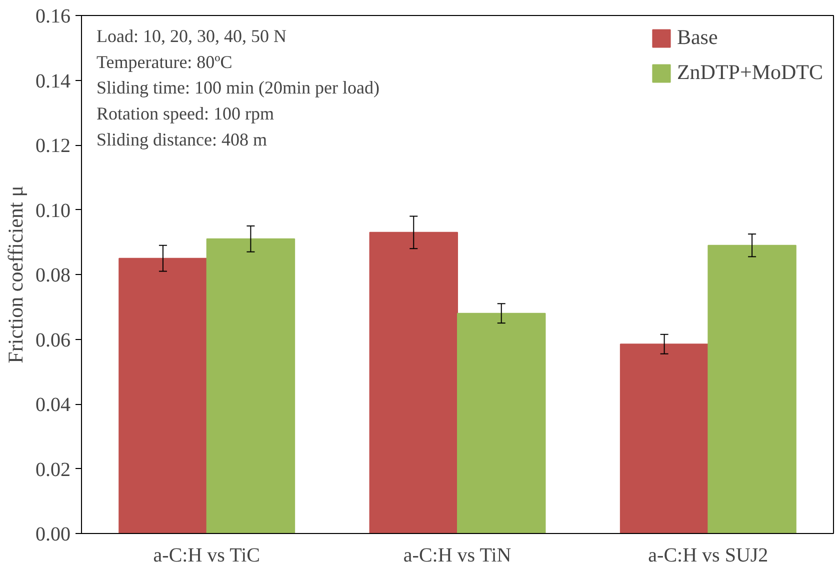 Image resolution: width=838 pixels, height=569 pixels. Describe the element at coordinates (53, 340) in the screenshot. I see `y-tick-label: 0.06` at that location.